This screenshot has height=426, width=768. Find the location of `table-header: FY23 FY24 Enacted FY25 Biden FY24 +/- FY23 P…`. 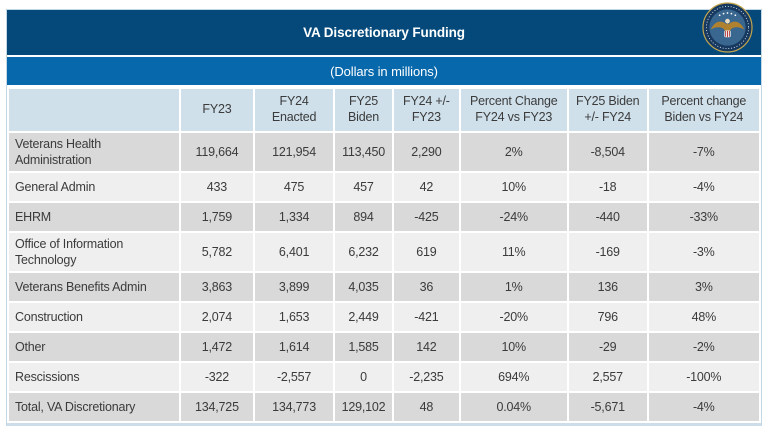

table-header: FY23 FY24 Enacted FY25 Biden FY24 +/- FY23 P… is located at coordinates (384, 110).